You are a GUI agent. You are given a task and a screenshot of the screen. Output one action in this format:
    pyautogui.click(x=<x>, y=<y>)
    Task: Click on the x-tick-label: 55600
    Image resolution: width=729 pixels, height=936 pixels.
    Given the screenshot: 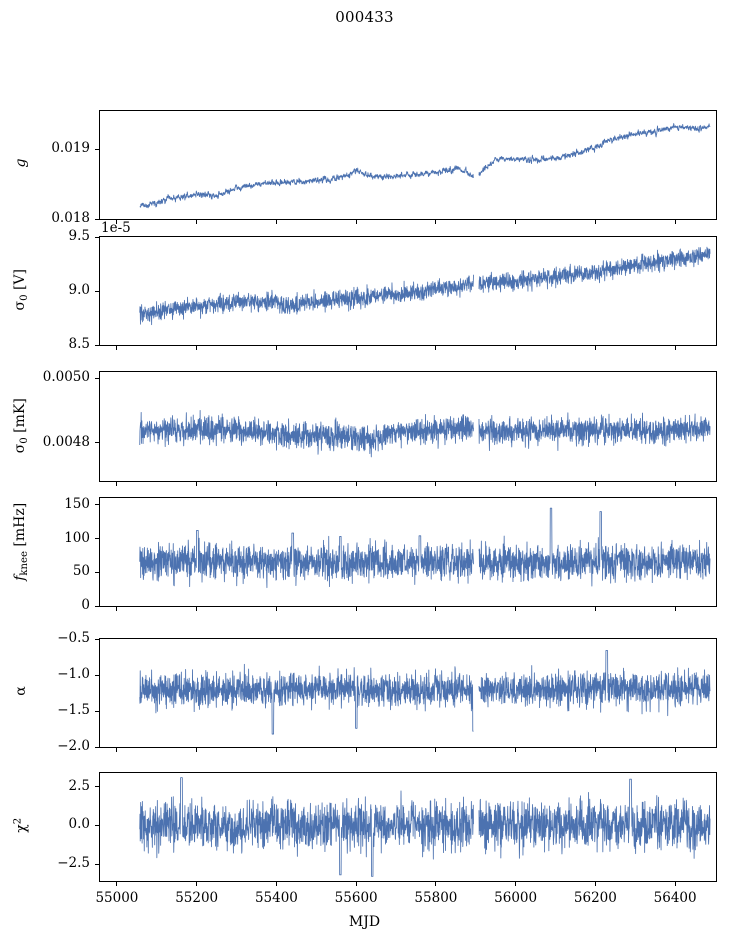 What is the action you would take?
    pyautogui.click(x=356, y=898)
    